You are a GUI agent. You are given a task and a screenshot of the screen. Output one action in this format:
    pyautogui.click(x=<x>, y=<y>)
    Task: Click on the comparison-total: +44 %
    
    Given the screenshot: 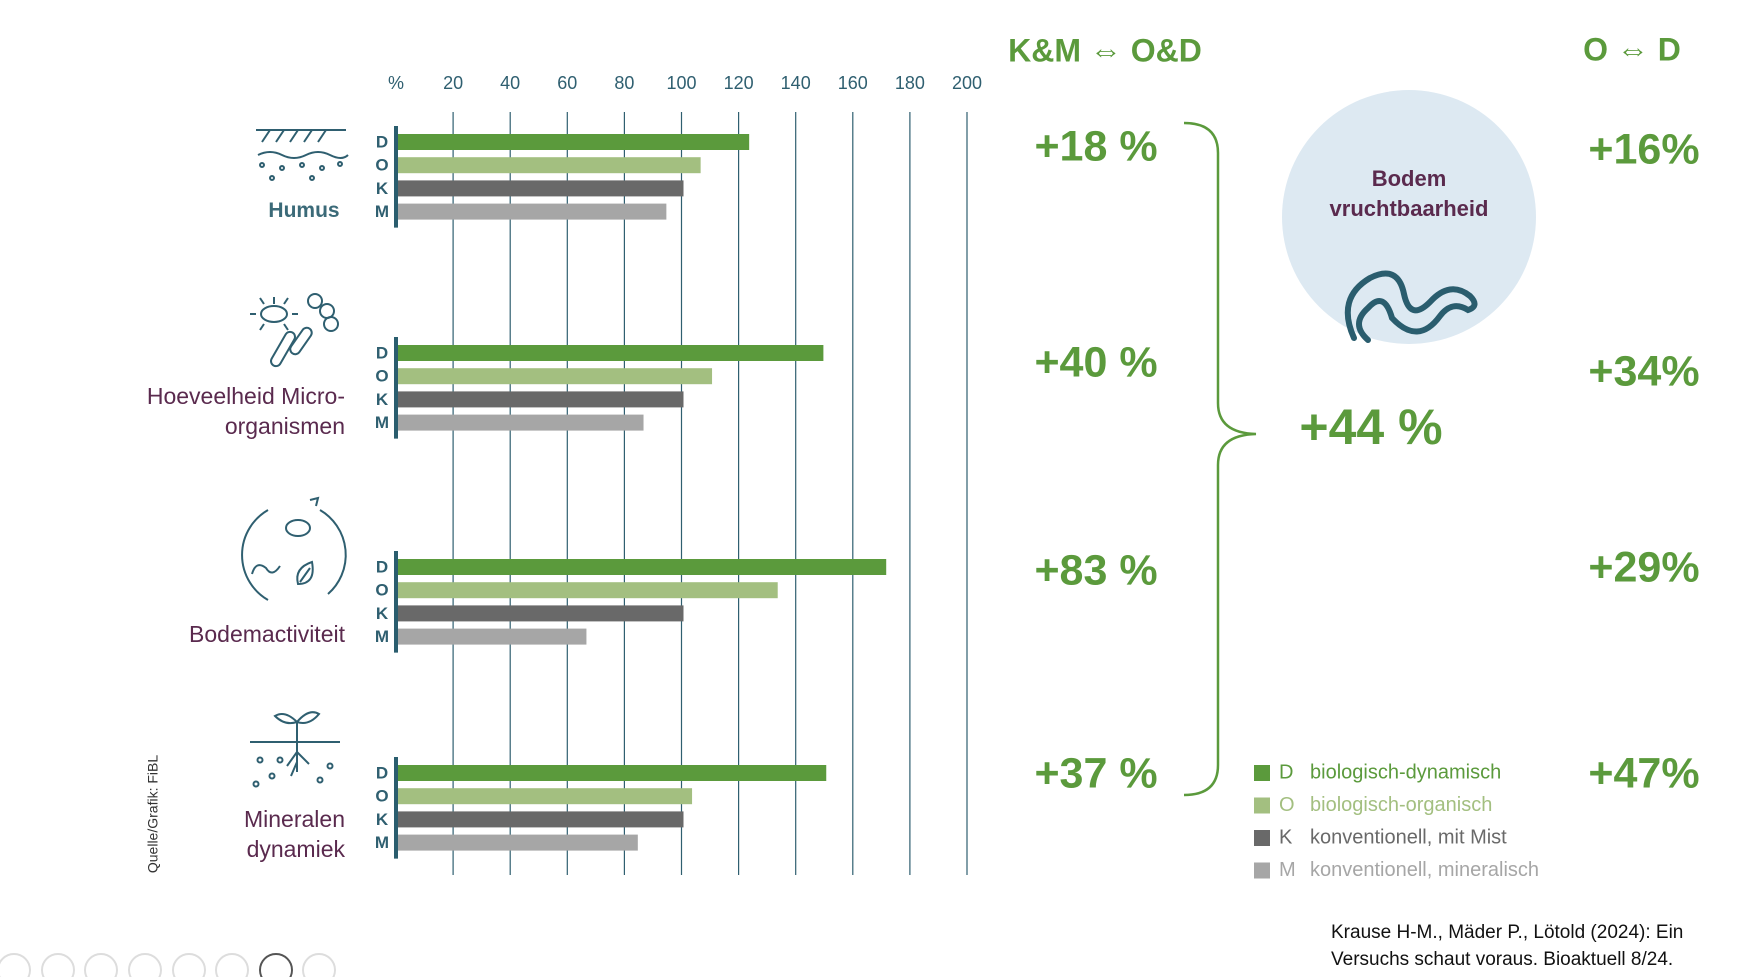 What is the action you would take?
    pyautogui.click(x=1370, y=427)
    